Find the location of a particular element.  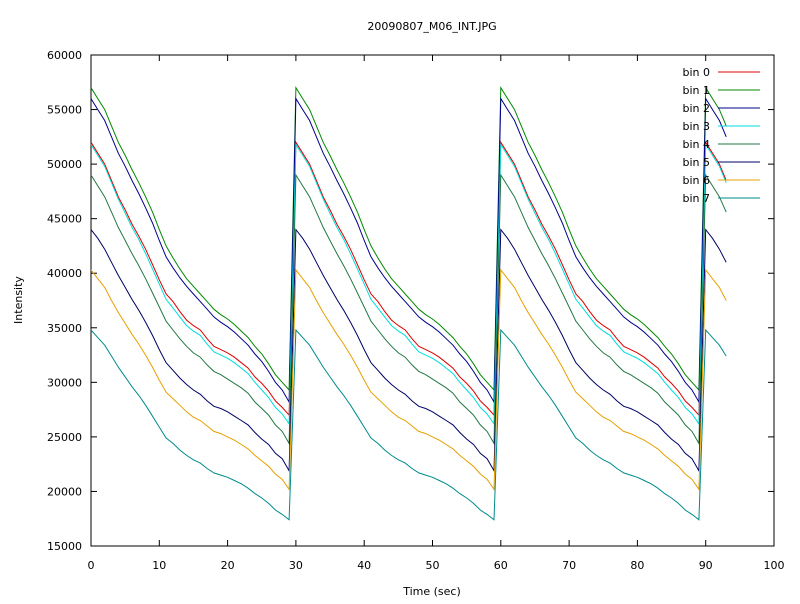

y-tick-label: 40000 is located at coordinates (64, 273).